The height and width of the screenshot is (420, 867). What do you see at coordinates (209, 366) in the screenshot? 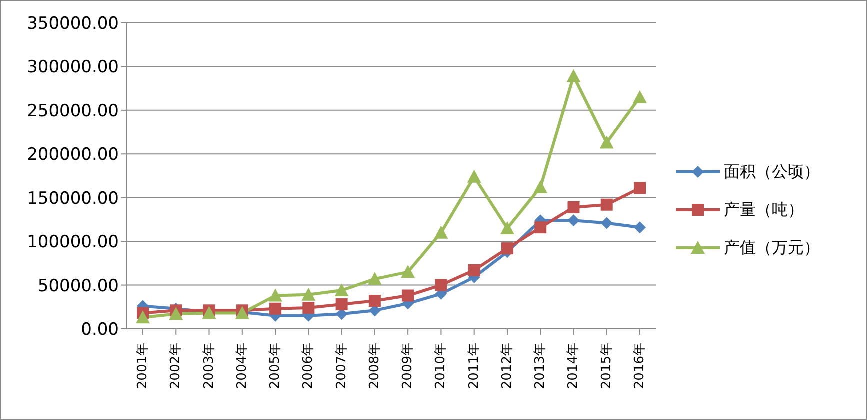
I see `x-tick-label: 2003年` at bounding box center [209, 366].